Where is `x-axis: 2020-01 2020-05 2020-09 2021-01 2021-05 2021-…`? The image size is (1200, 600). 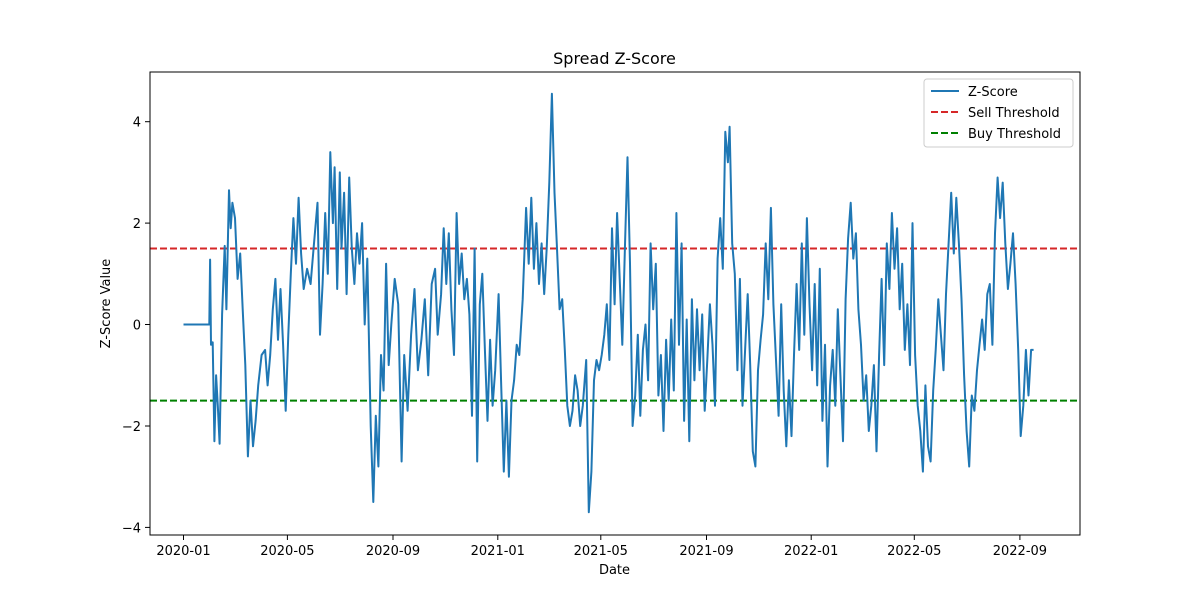
x-axis: 2020-01 2020-05 2020-09 2021-01 2021-05 2021-… is located at coordinates (601, 547).